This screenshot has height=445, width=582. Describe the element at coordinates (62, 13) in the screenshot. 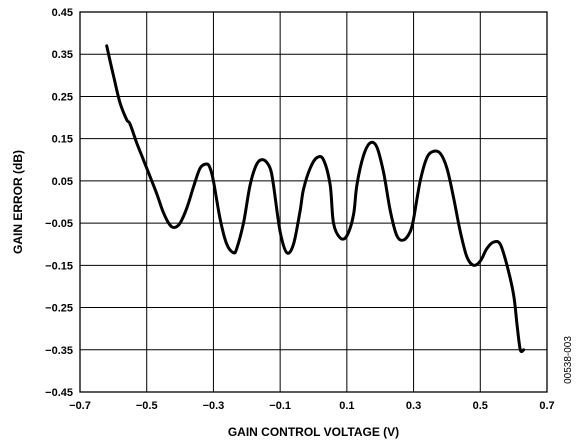

I see `y-tick-label: 0.45` at that location.